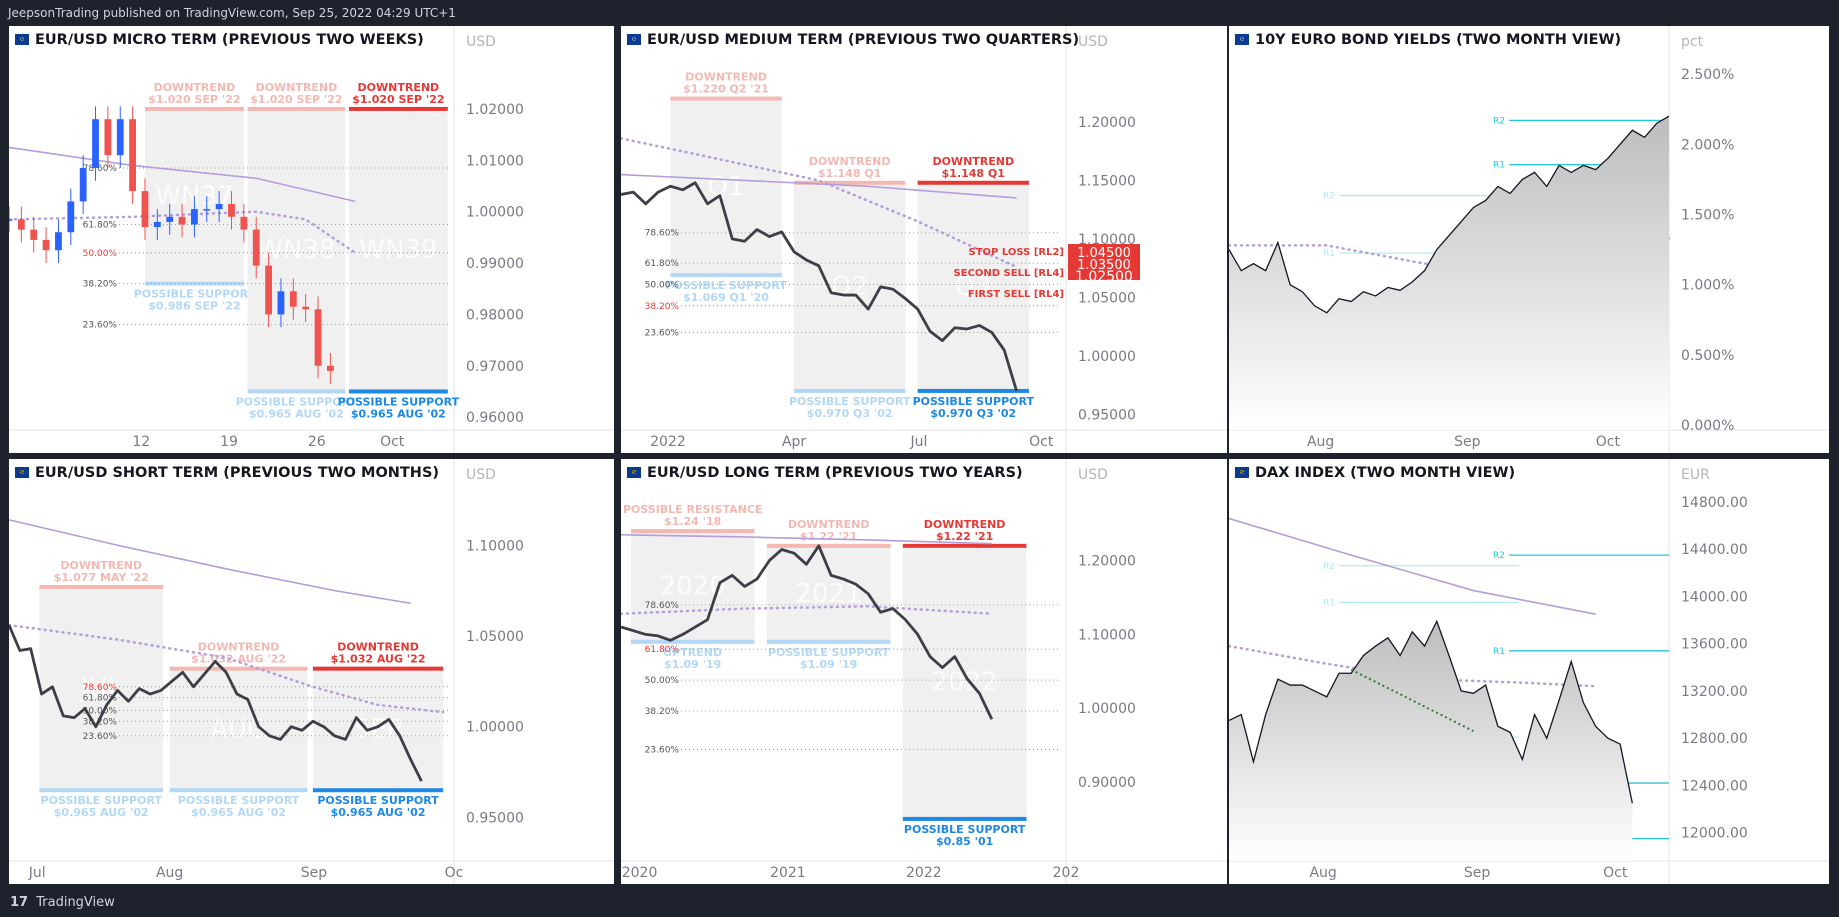 The height and width of the screenshot is (917, 1839). I want to click on x-tick-label: 19, so click(229, 442).